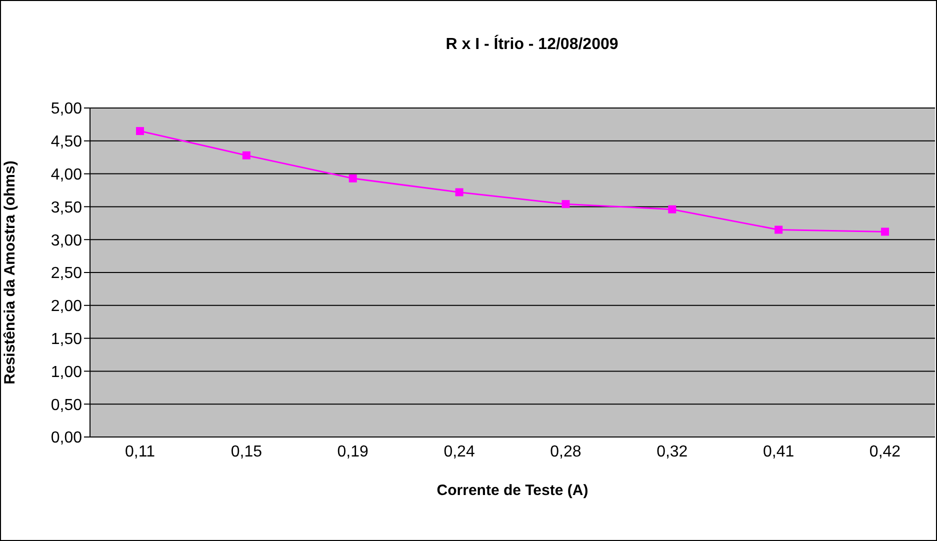 The width and height of the screenshot is (937, 541). Describe the element at coordinates (532, 45) in the screenshot. I see `chart-title: R x I - Ítrio - 12/08/2009` at that location.